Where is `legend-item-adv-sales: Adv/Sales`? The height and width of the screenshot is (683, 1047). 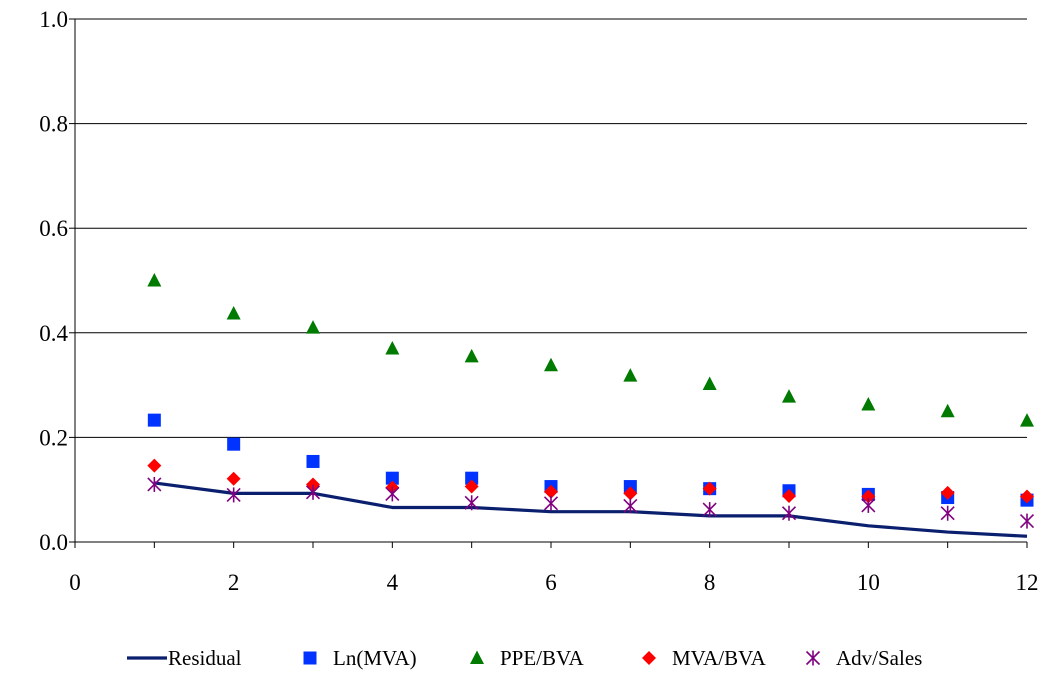 legend-item-adv-sales: Adv/Sales is located at coordinates (863, 658).